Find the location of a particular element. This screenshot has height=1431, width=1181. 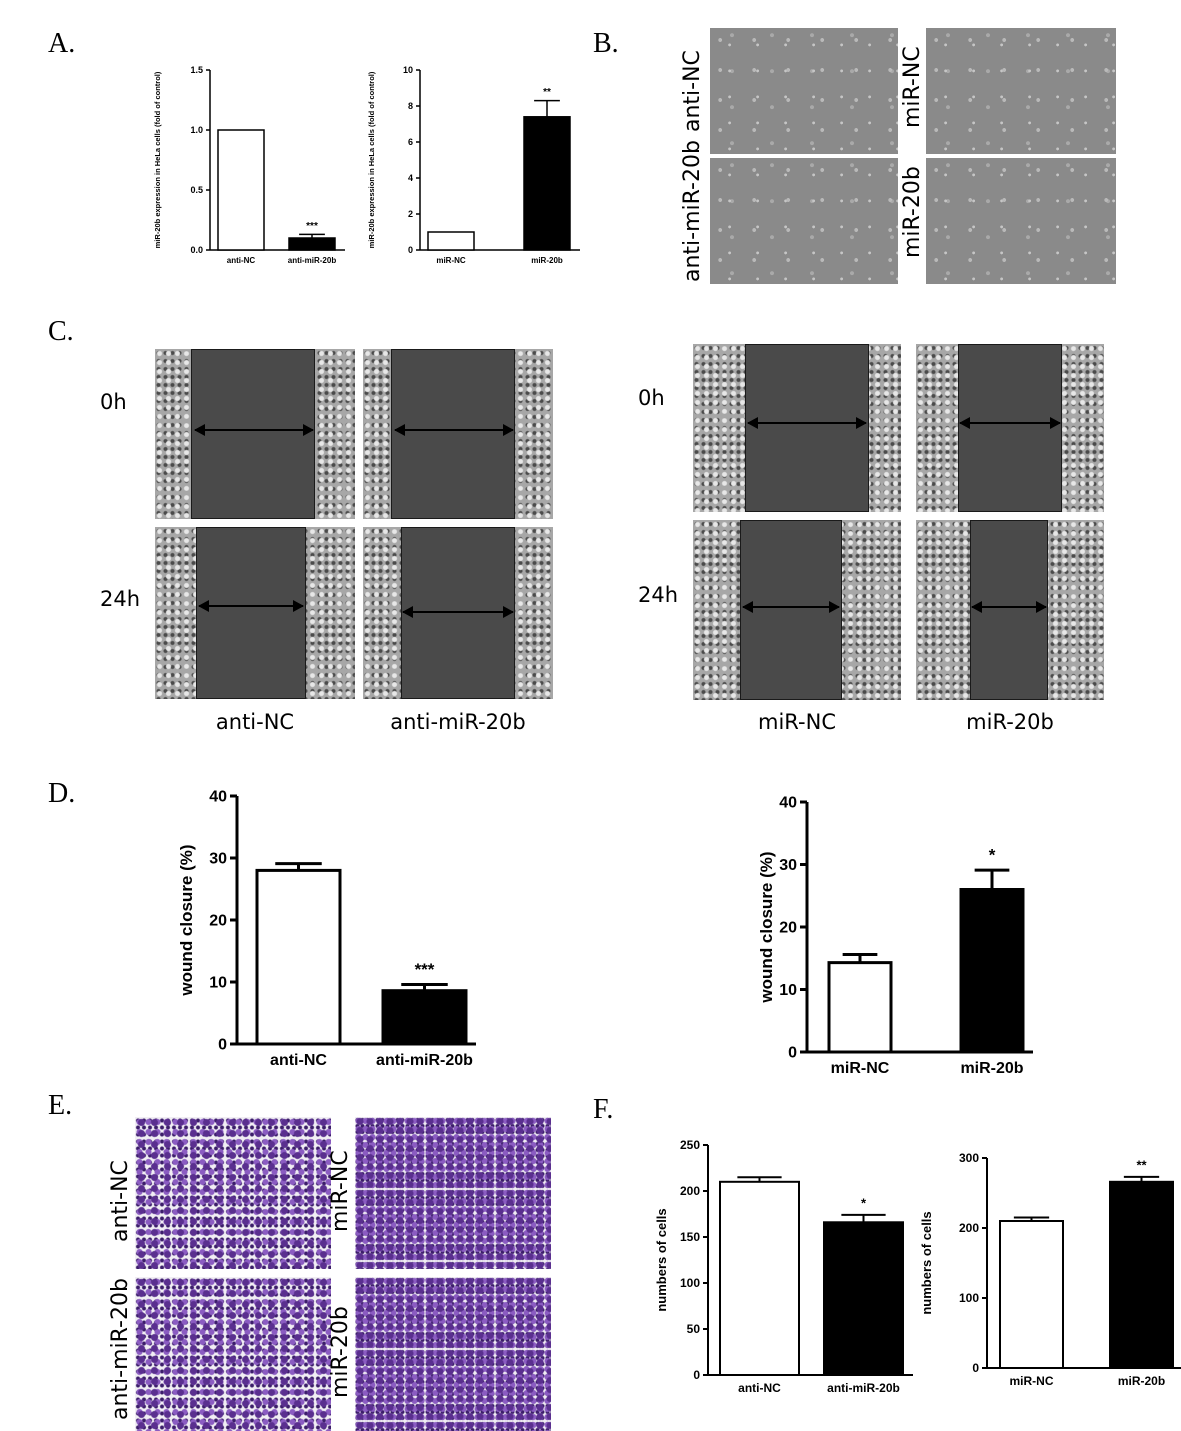

panel-b-label-anti-mir20b: anti-miR-20b is located at coordinates (692, 211).